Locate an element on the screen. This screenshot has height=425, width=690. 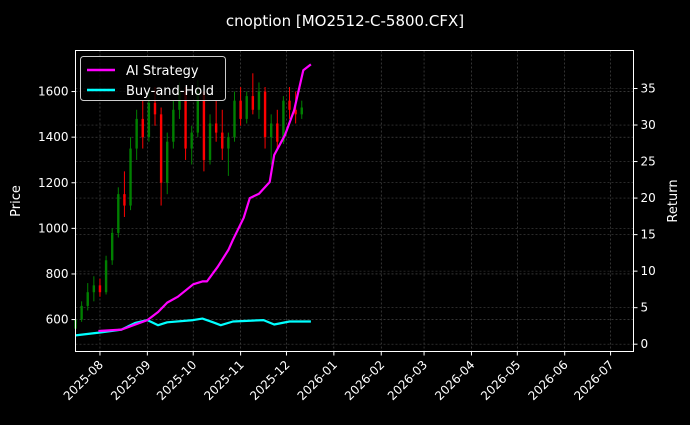
y2-axis-label: Return is located at coordinates (673, 200).